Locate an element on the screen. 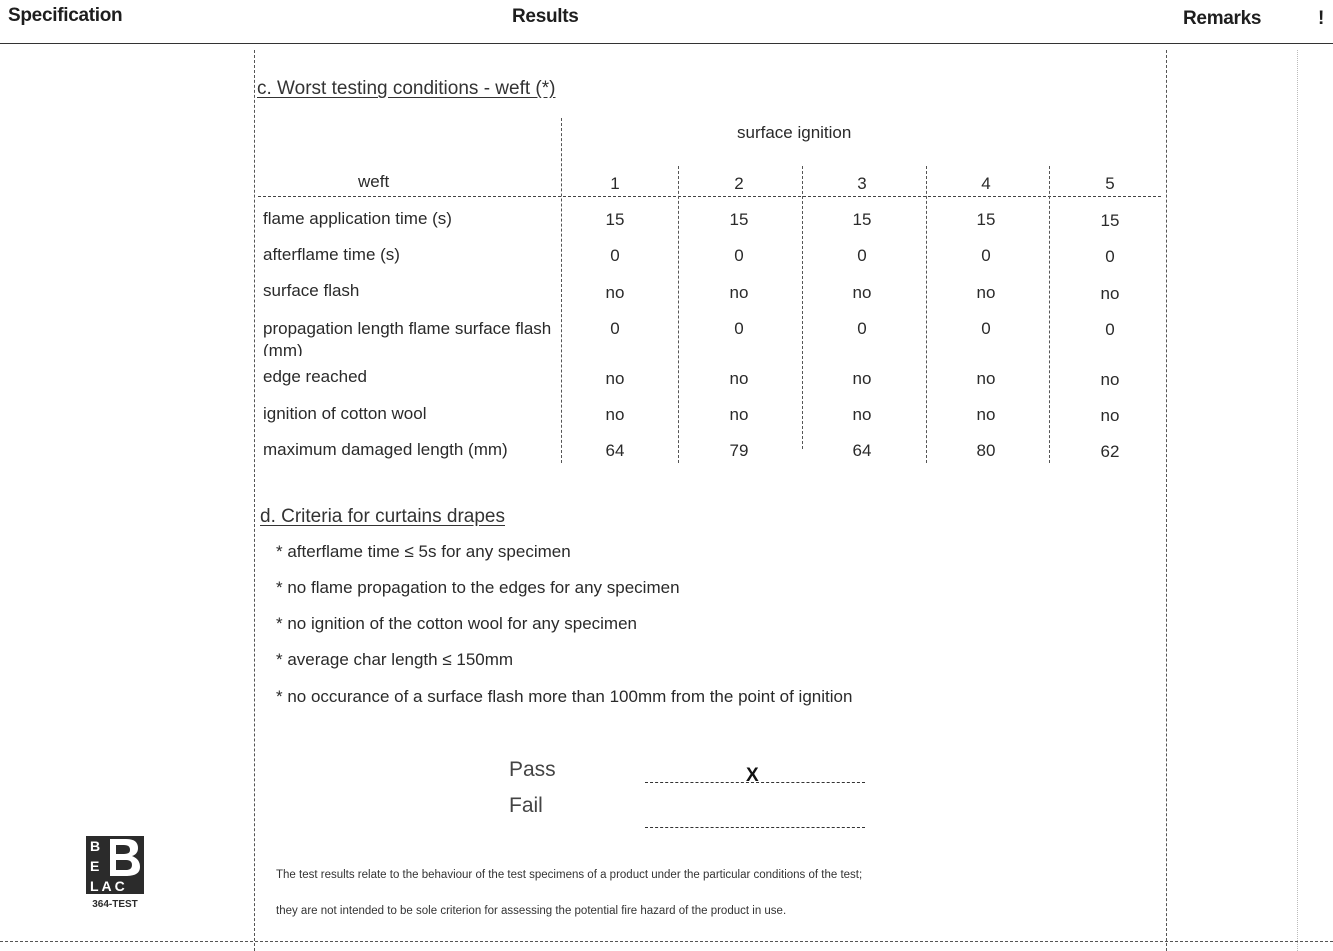 Image resolution: width=1333 pixels, height=951 pixels. belac-logo-mark: B E LAC is located at coordinates (115, 865).